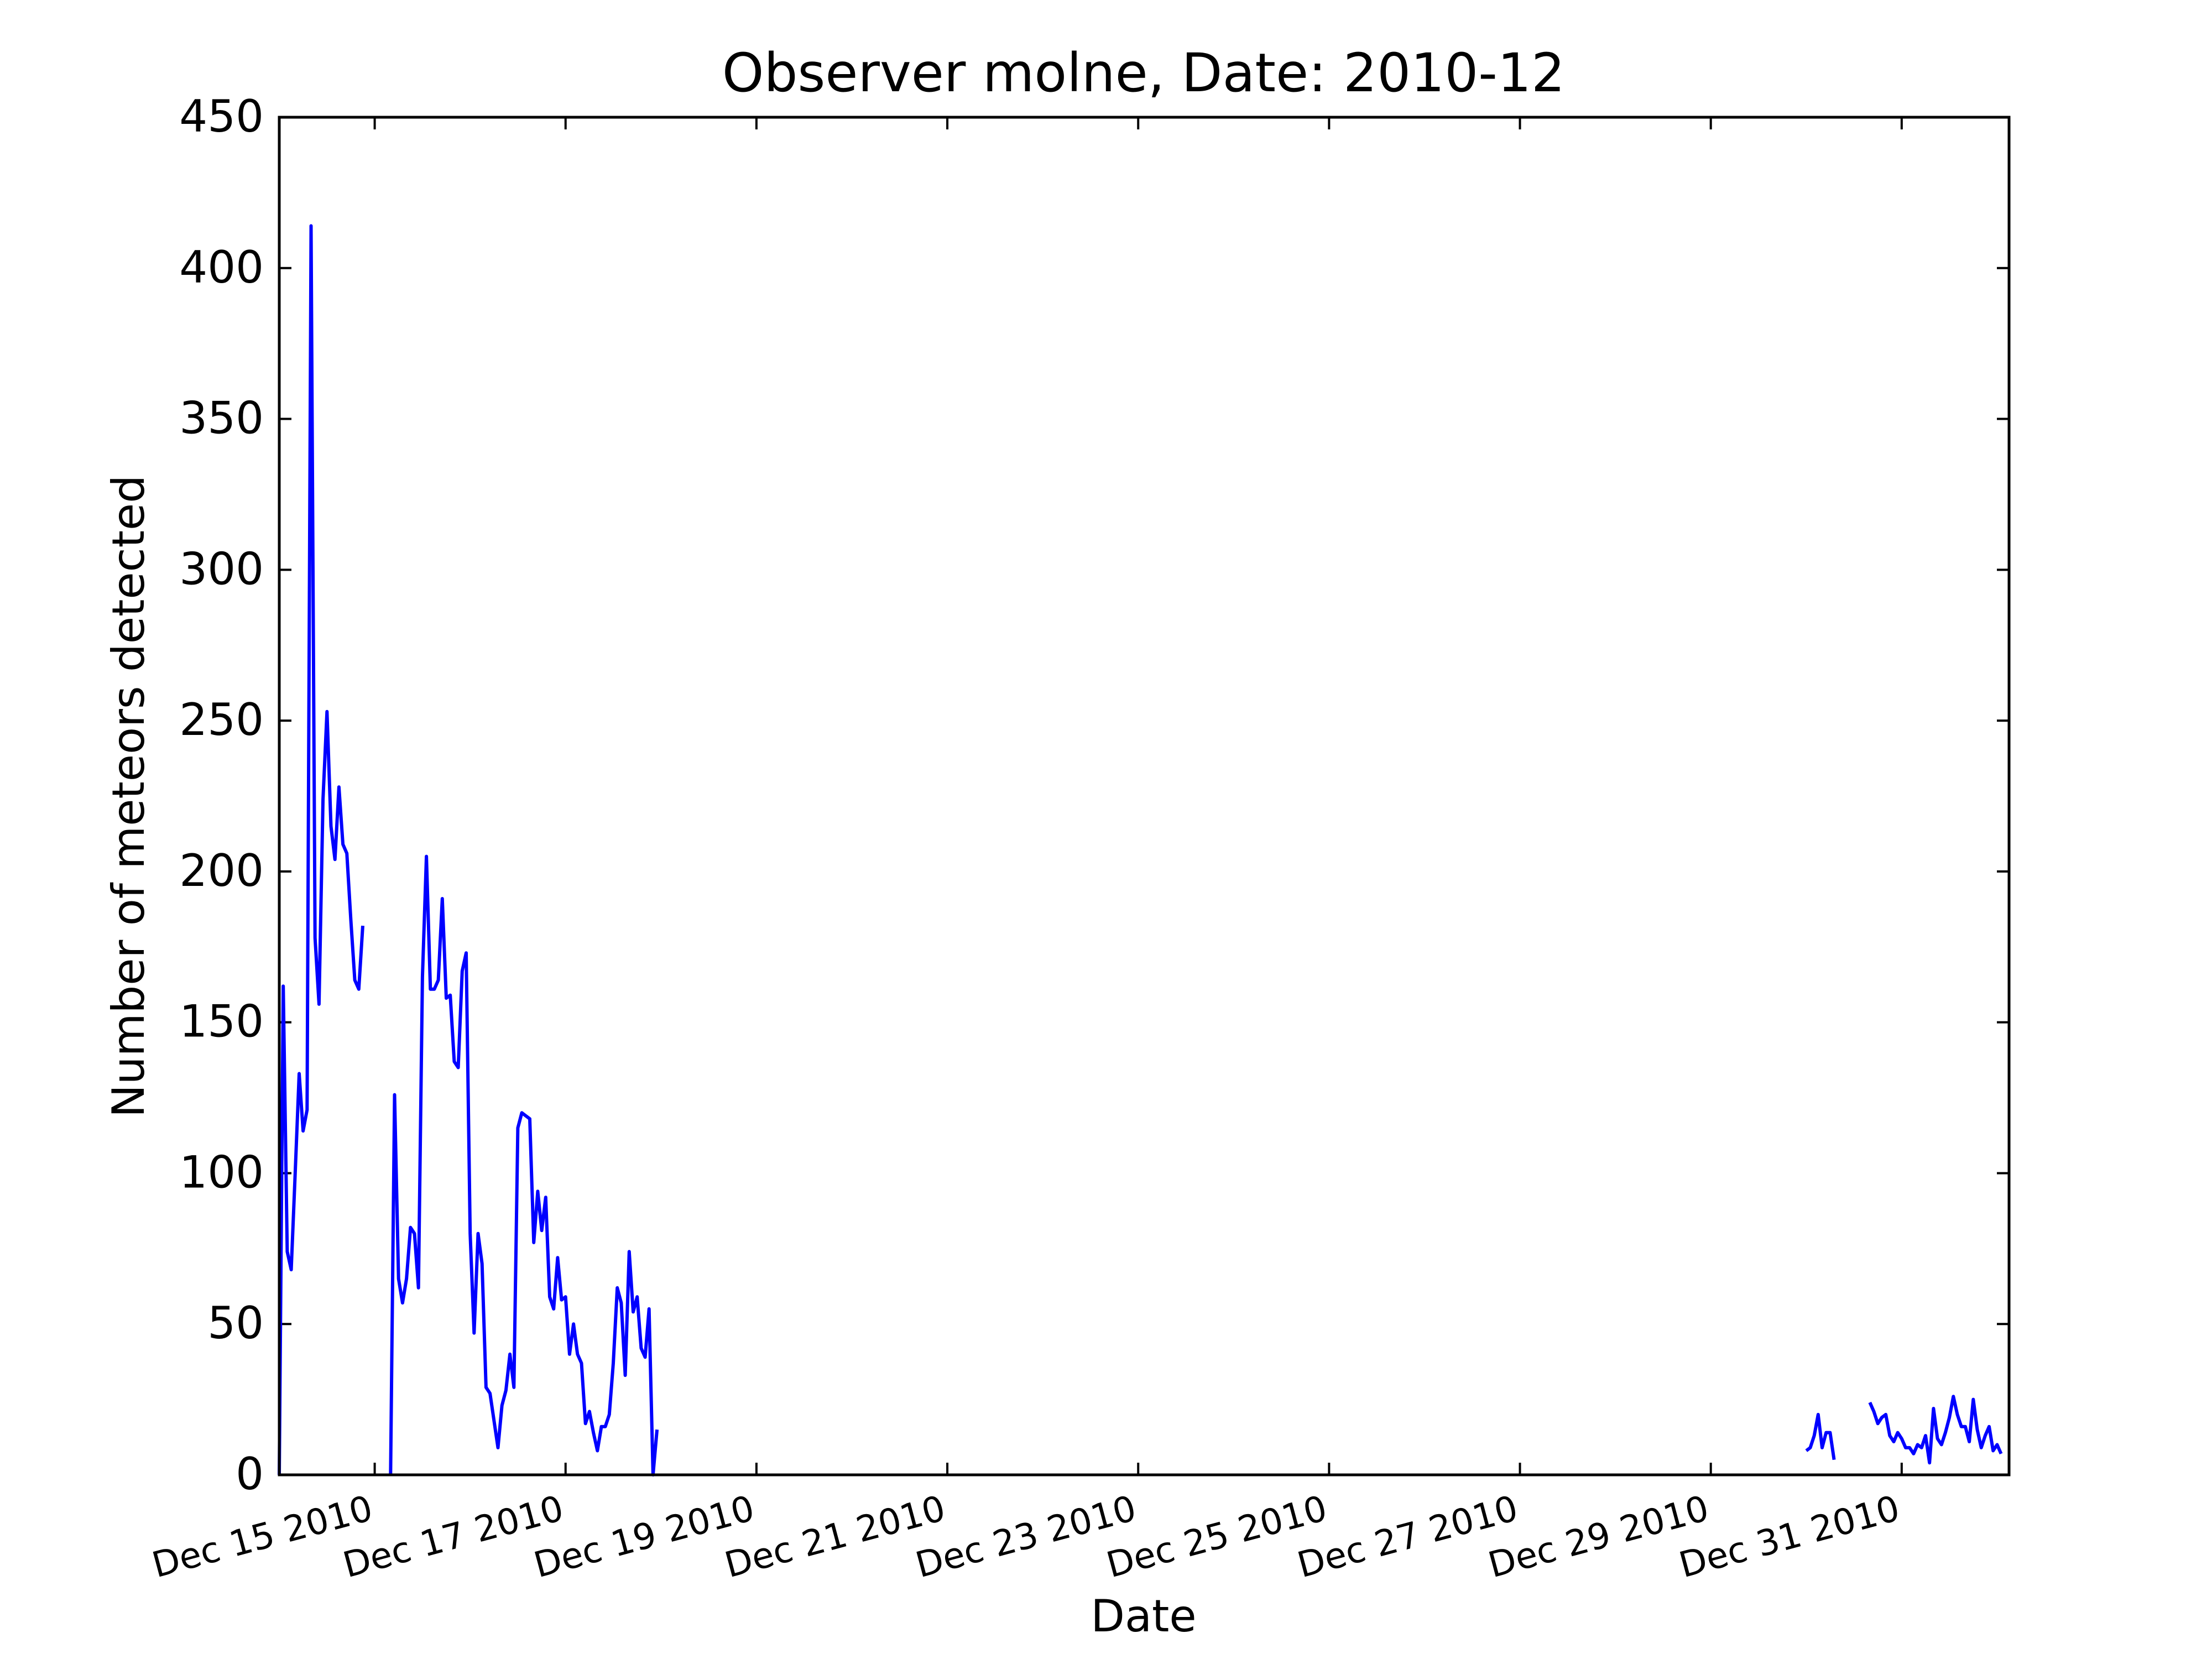 This screenshot has height=1659, width=2212. Describe the element at coordinates (129, 797) in the screenshot. I see `y-axis-label: Number of meteors detected` at that location.